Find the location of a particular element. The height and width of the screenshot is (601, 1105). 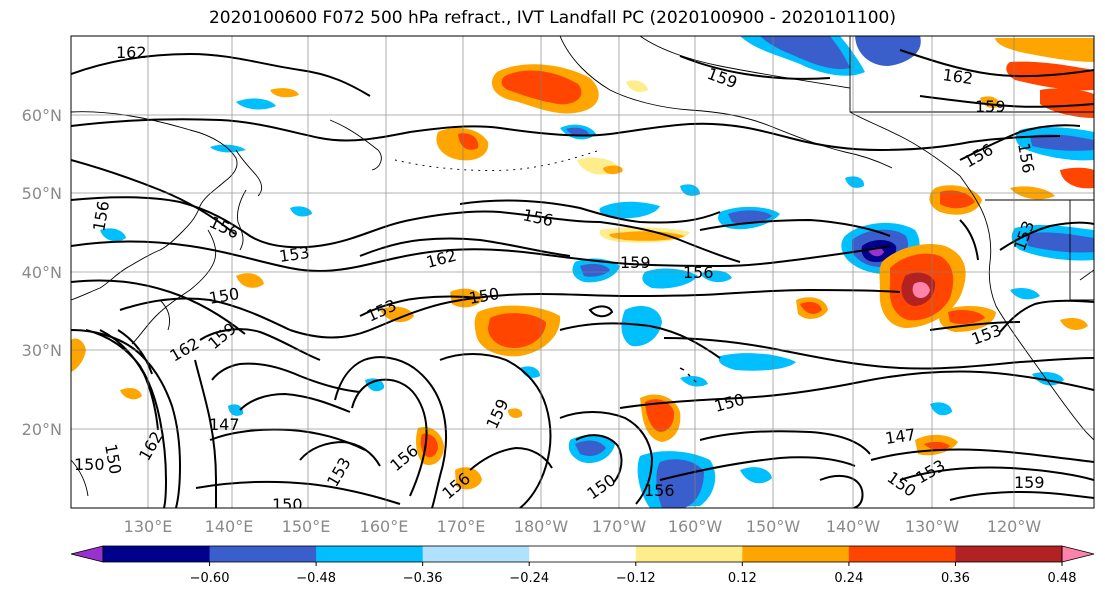

colorbar-tick-label: −0.60 is located at coordinates (210, 578).